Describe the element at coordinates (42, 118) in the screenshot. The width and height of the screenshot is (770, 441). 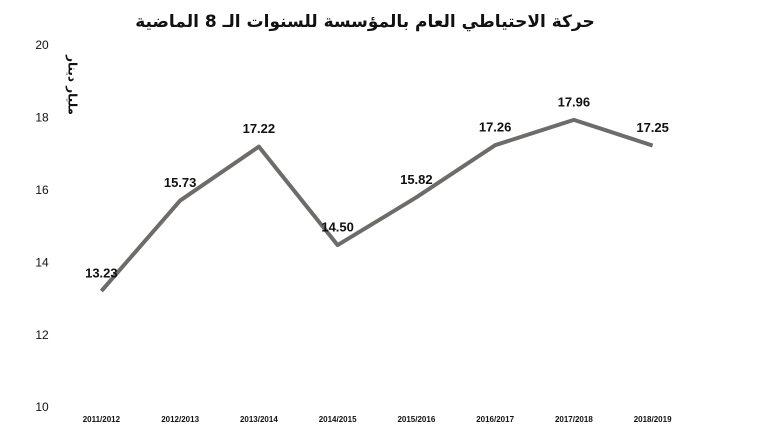
I see `y-tick-label: 18` at that location.